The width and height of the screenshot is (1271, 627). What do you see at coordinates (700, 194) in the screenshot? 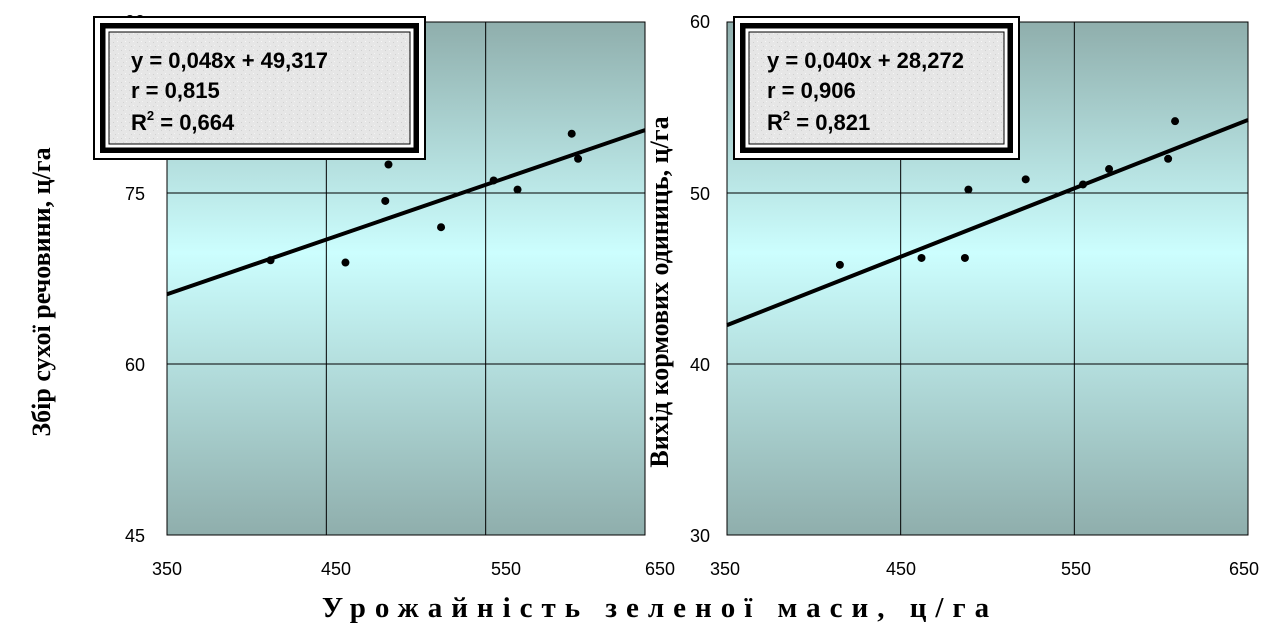
I see `y-tick-2-50: 50` at bounding box center [700, 194].